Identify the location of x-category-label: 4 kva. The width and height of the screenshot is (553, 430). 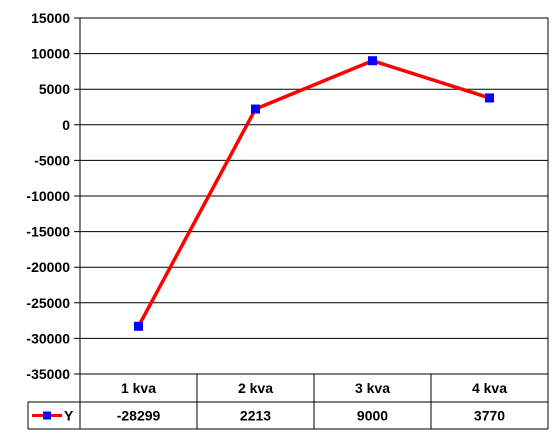
(489, 388).